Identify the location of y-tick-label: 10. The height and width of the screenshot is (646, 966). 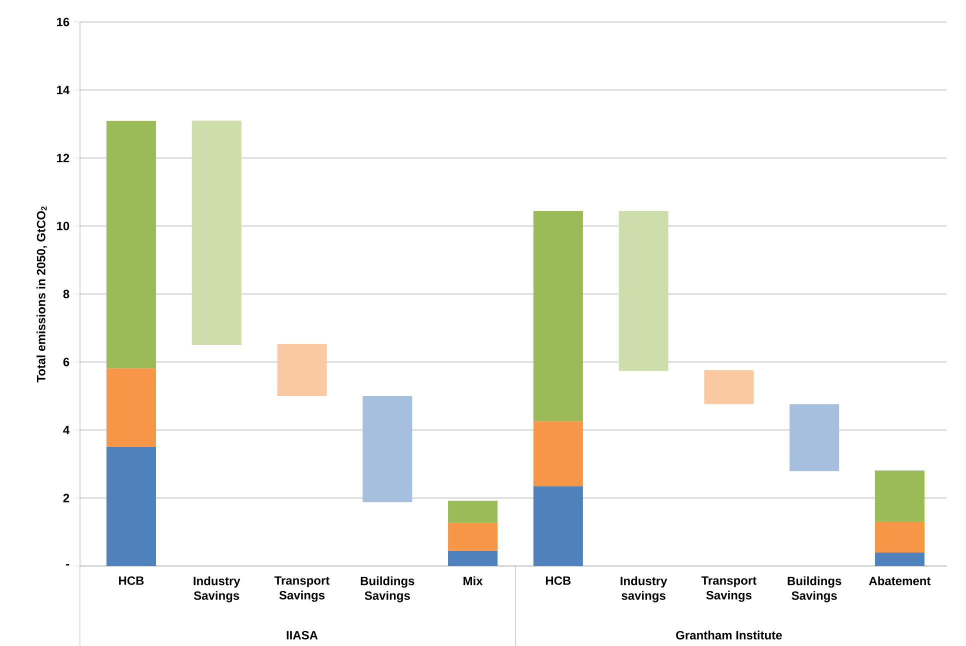
(63, 226).